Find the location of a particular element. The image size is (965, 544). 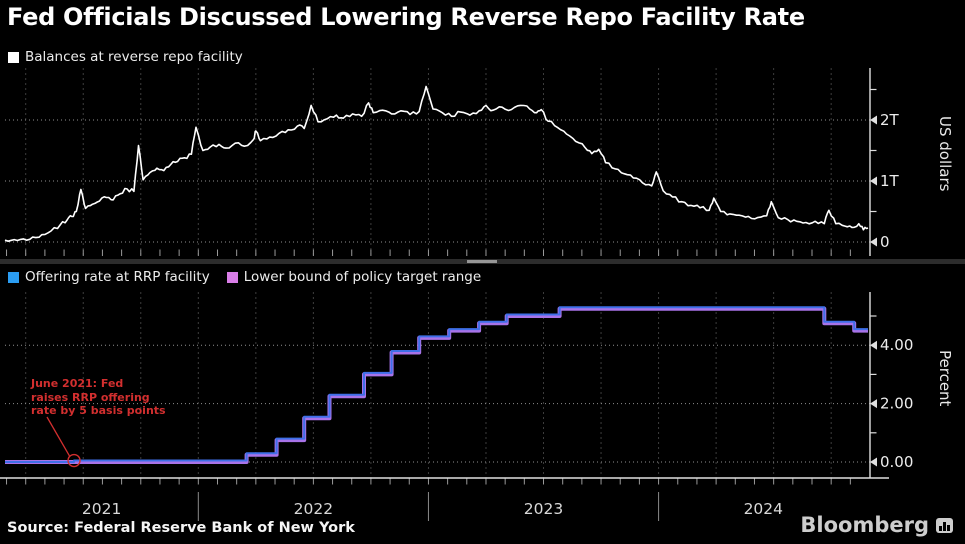

legend-item-balances: Balances at reverse repo facility is located at coordinates (125, 57).